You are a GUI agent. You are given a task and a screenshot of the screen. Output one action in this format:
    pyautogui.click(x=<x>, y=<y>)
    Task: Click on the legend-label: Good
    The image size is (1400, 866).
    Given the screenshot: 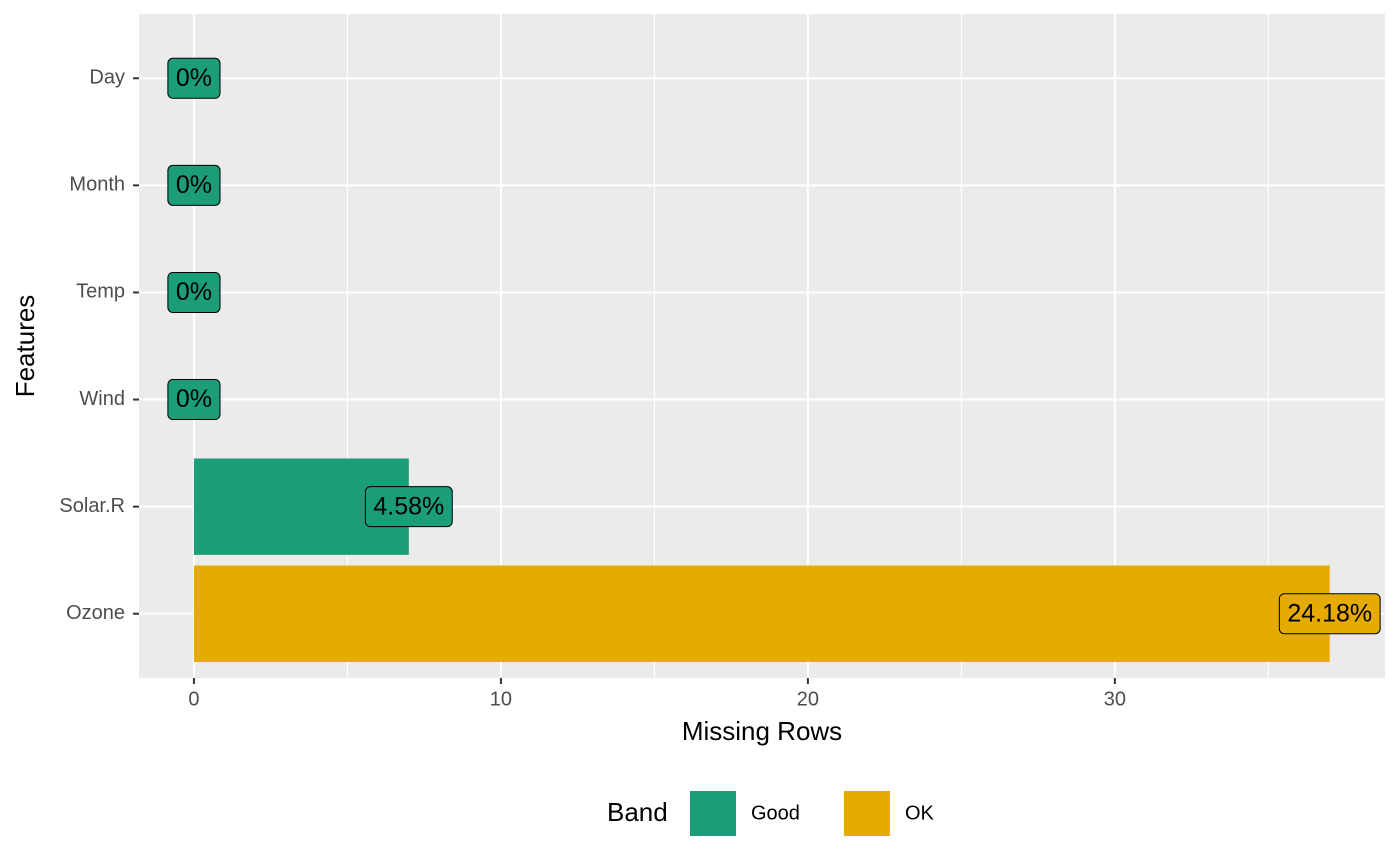 What is the action you would take?
    pyautogui.click(x=775, y=813)
    